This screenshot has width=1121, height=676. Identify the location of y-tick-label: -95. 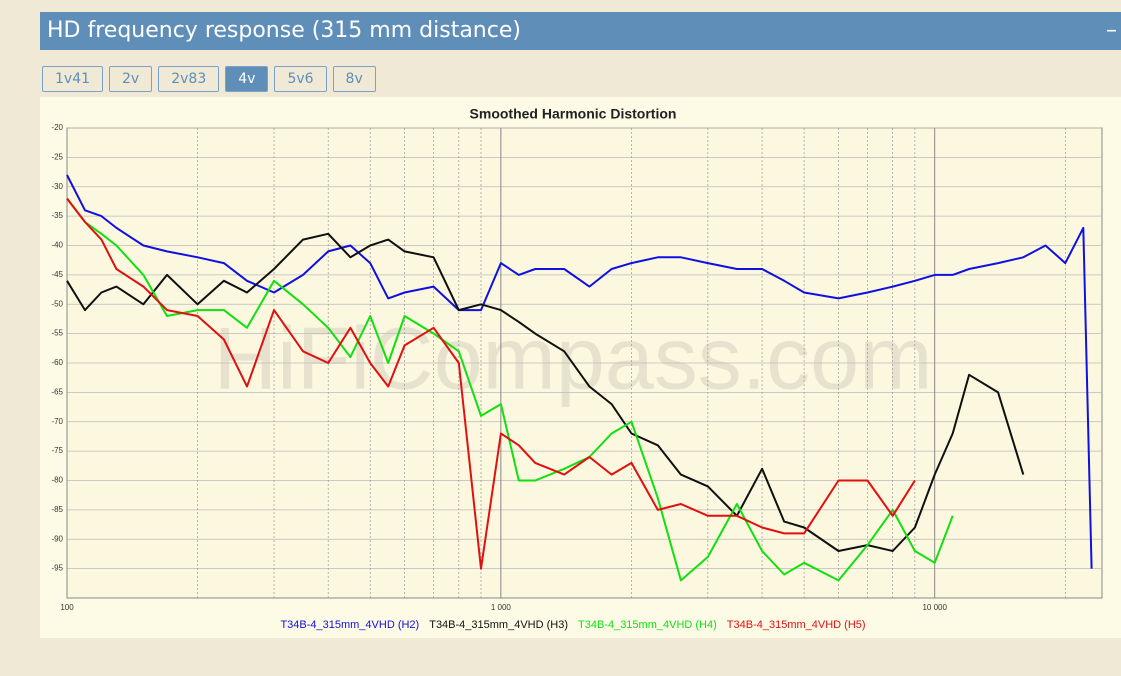
(57, 568).